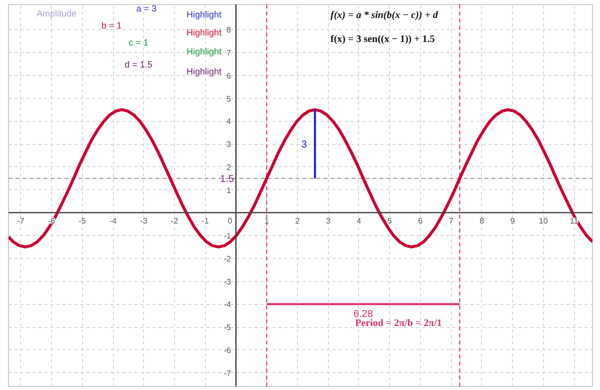 Image resolution: width=600 pixels, height=390 pixels. I want to click on annotation: Period = 2π/b = 2π/1, so click(398, 323).